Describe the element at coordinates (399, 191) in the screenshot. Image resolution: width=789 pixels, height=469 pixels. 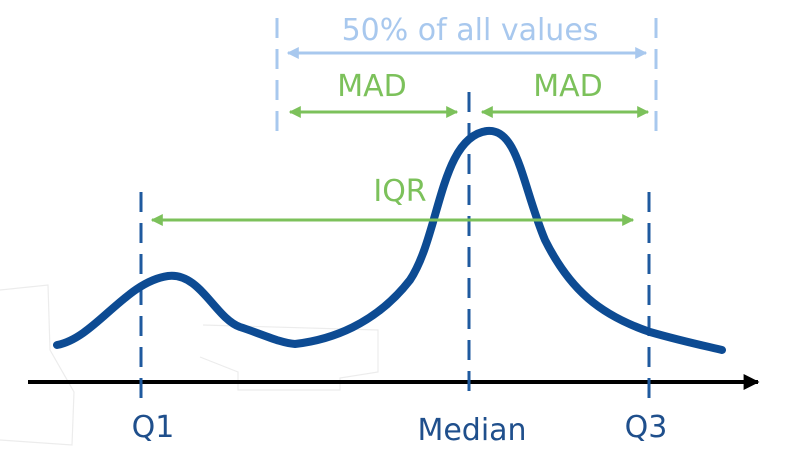
I see `iqr-label: IQR` at that location.